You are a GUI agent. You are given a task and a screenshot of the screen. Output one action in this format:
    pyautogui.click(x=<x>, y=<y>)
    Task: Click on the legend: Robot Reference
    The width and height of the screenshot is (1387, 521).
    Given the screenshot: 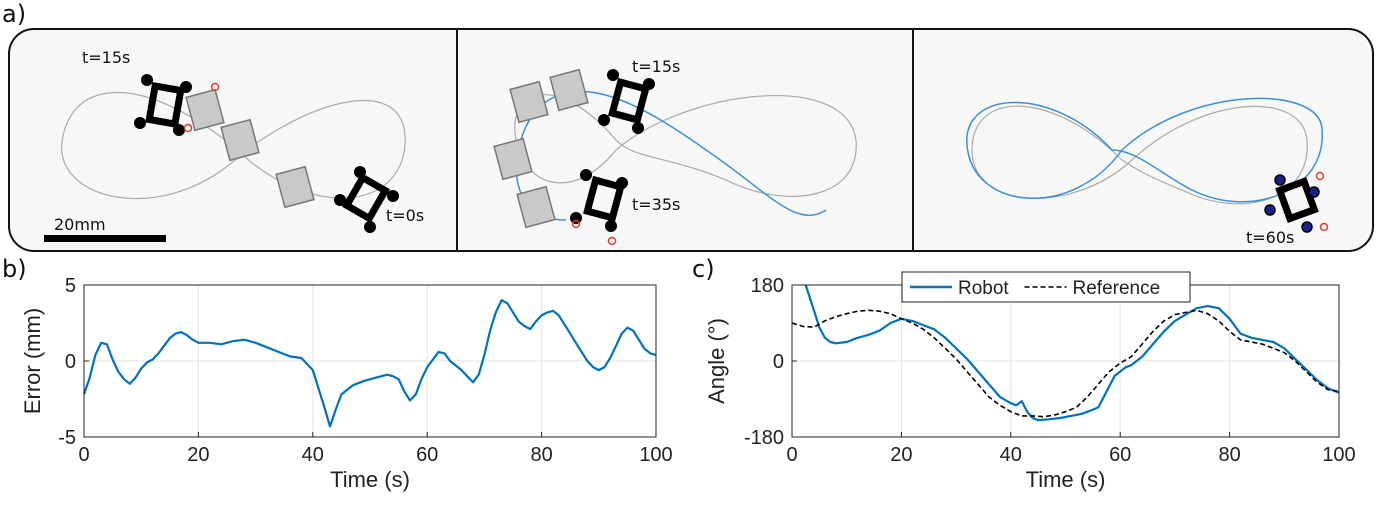 What is the action you would take?
    pyautogui.click(x=1046, y=287)
    